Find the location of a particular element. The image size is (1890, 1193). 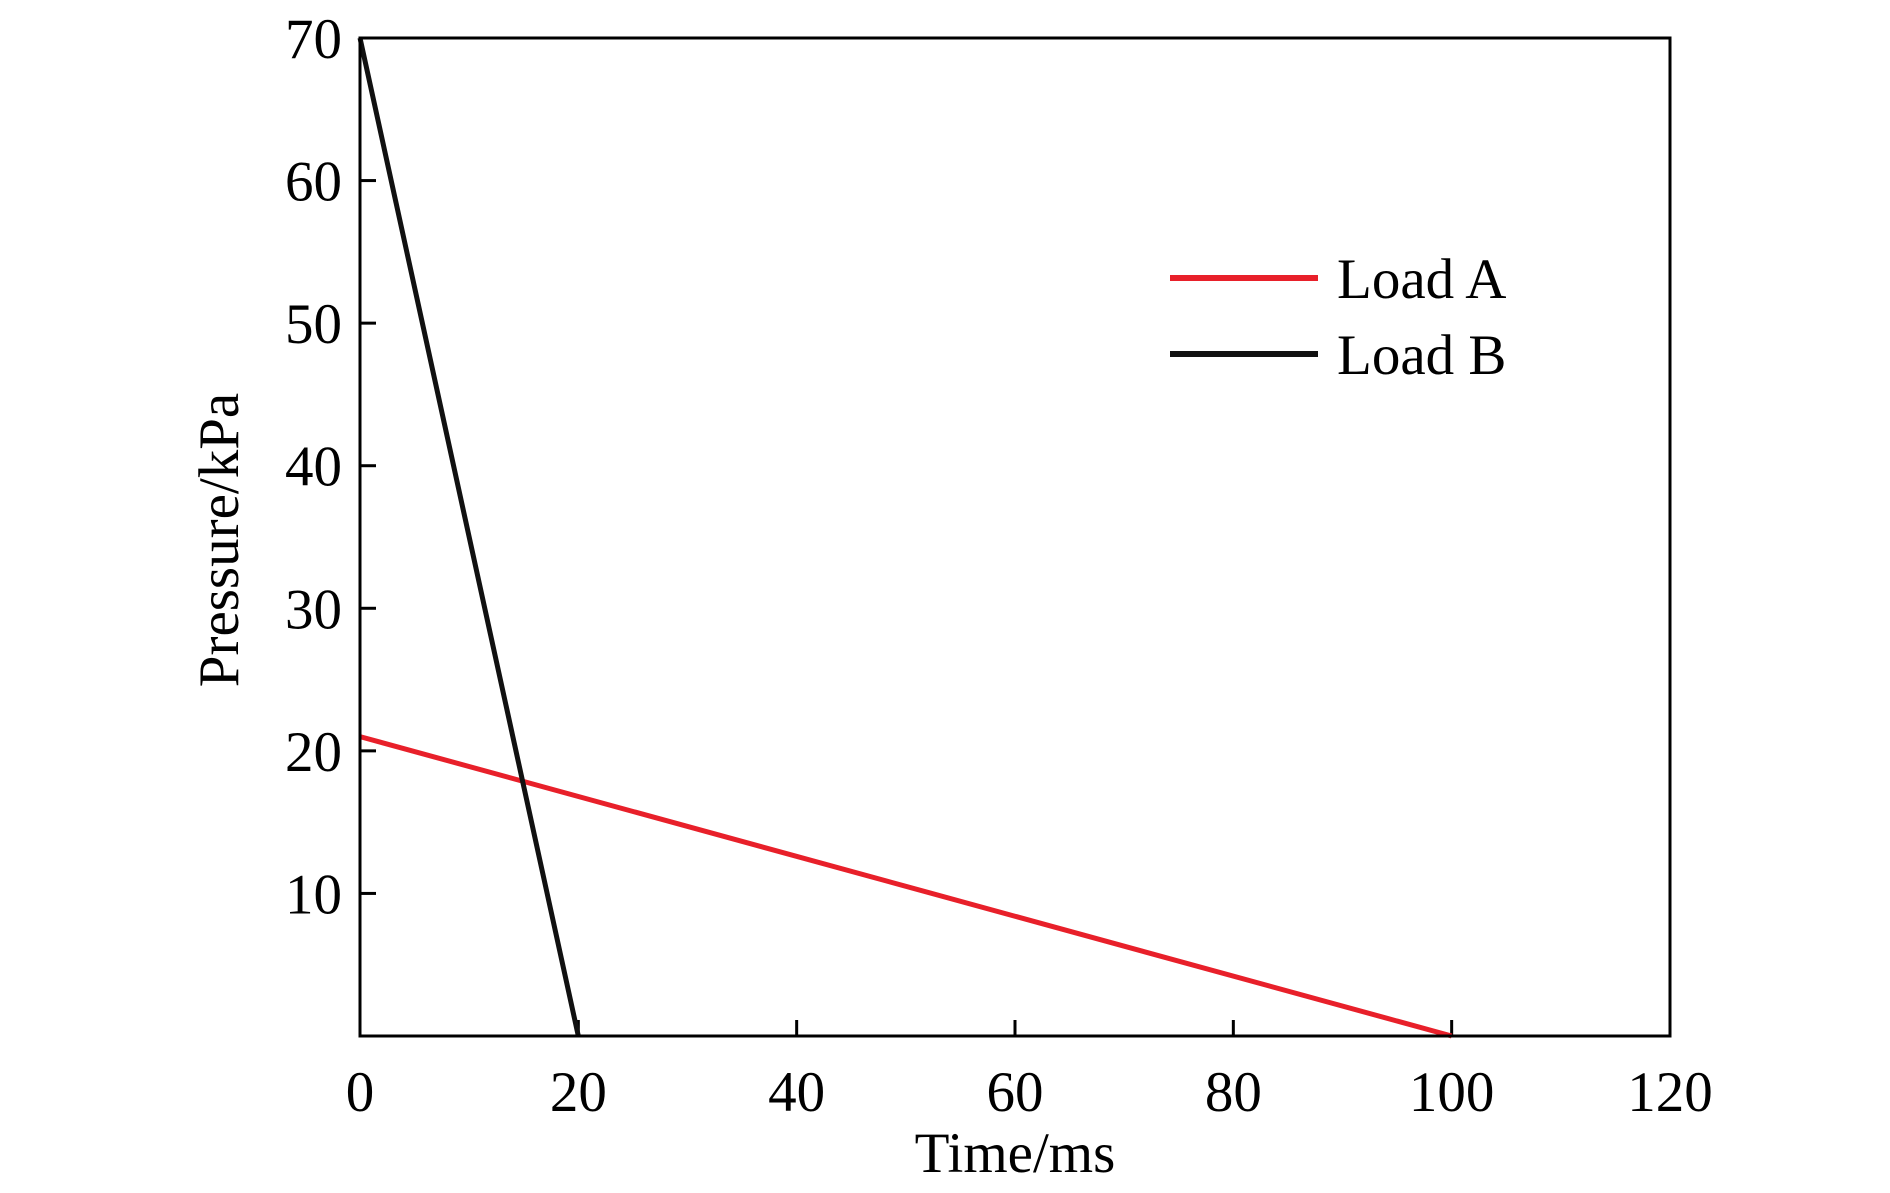

y-tick-label: 40 is located at coordinates (313, 467).